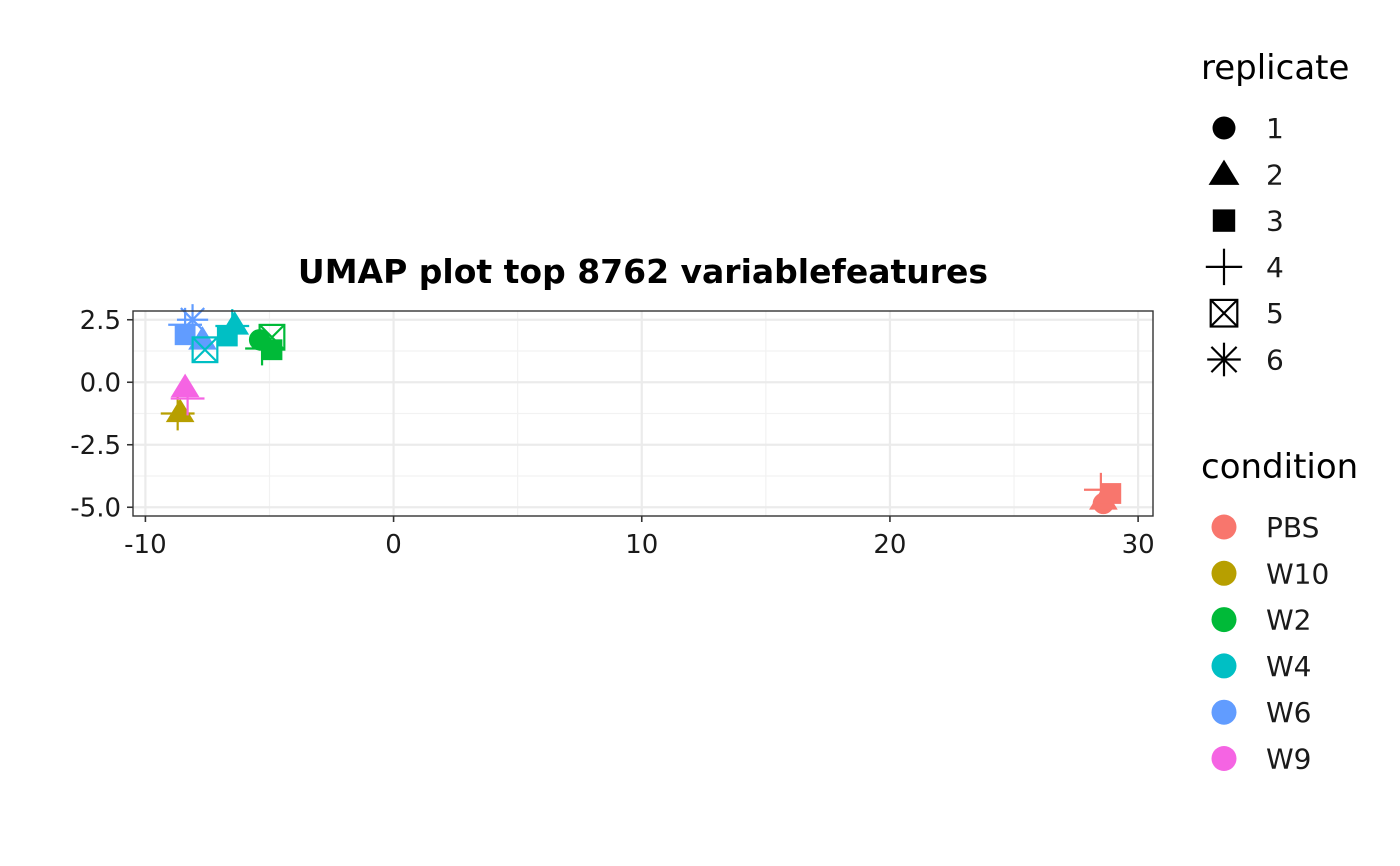  I want to click on legend-replicate-item: 4, so click(1244, 267).